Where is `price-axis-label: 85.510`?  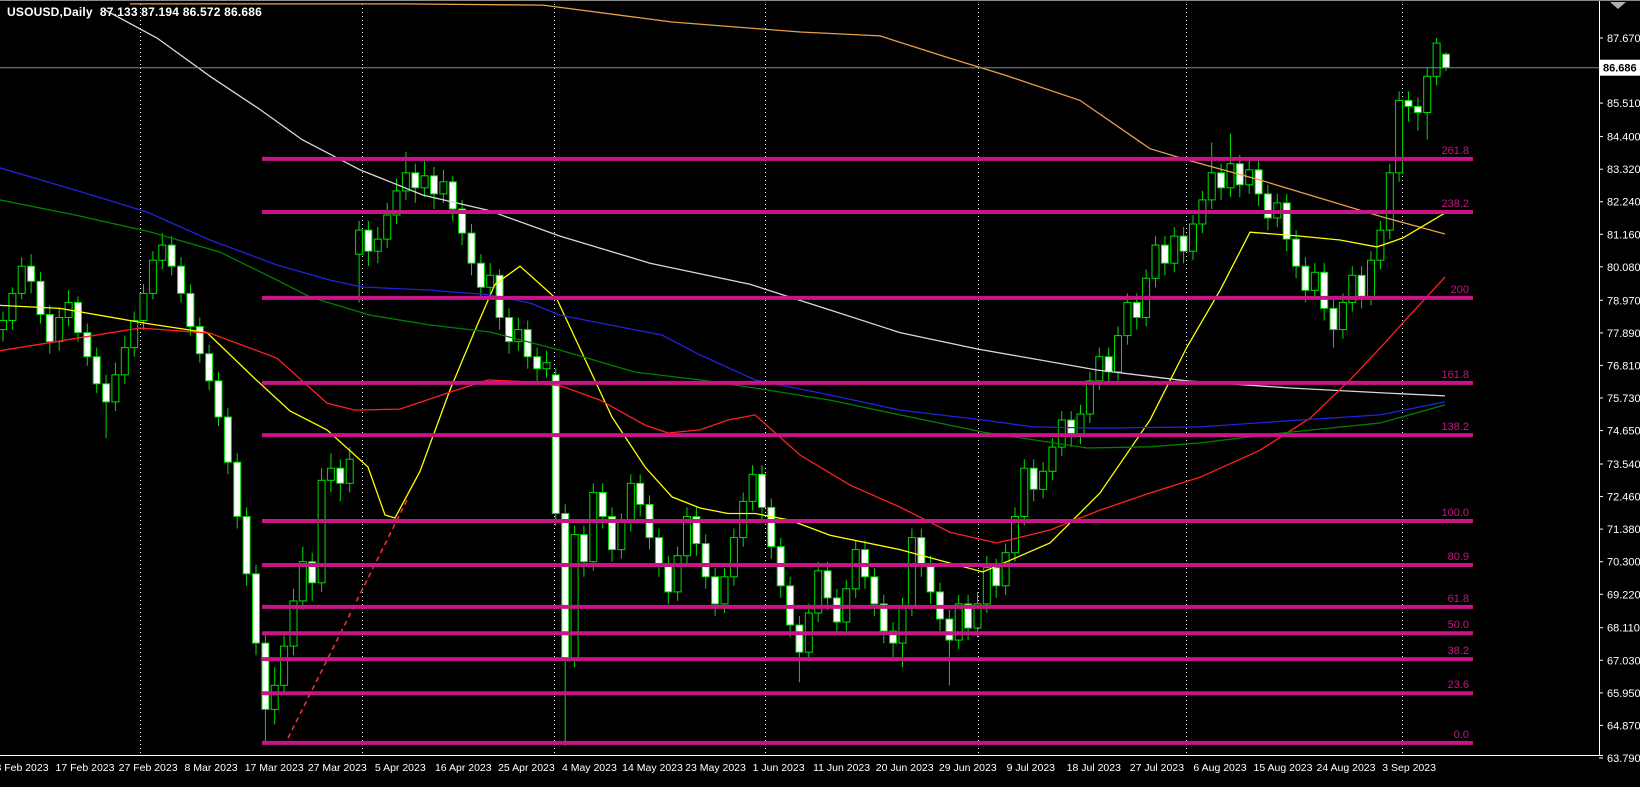
price-axis-label: 85.510 is located at coordinates (1623, 104).